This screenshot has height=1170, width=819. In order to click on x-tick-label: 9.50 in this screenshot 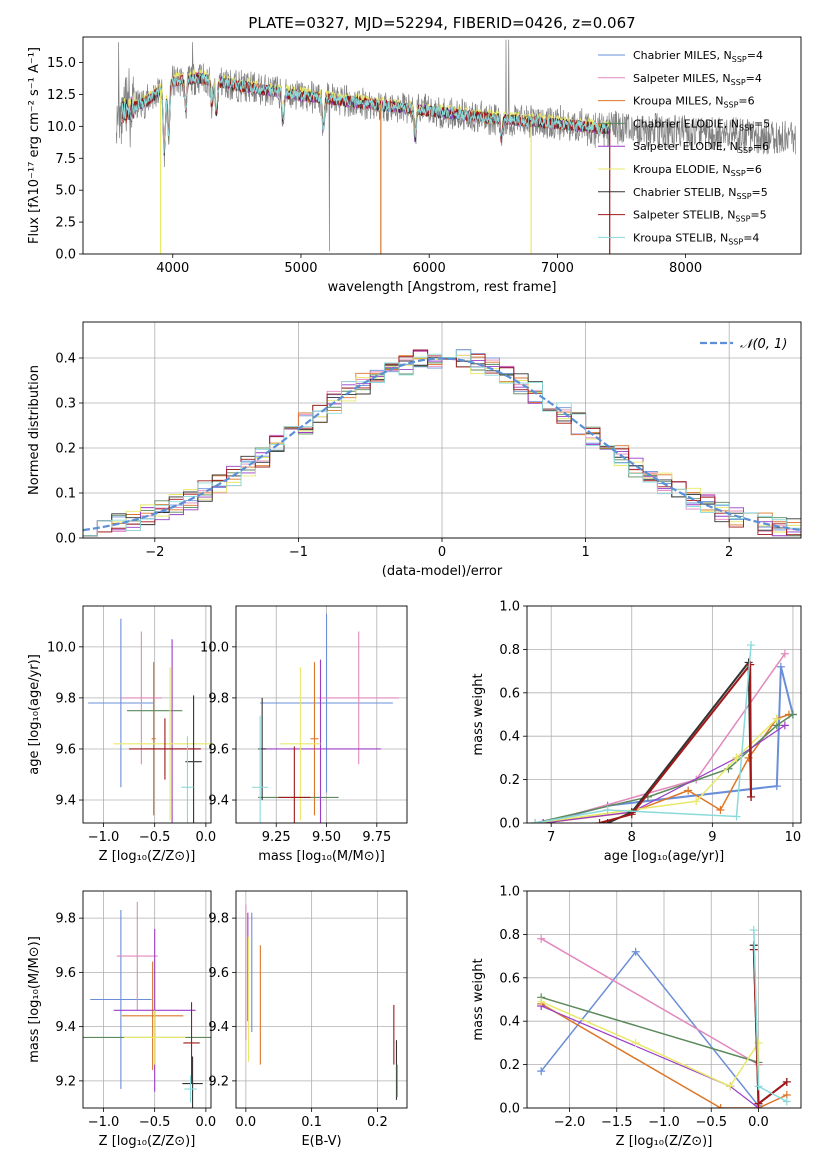, I will do `click(326, 837)`.